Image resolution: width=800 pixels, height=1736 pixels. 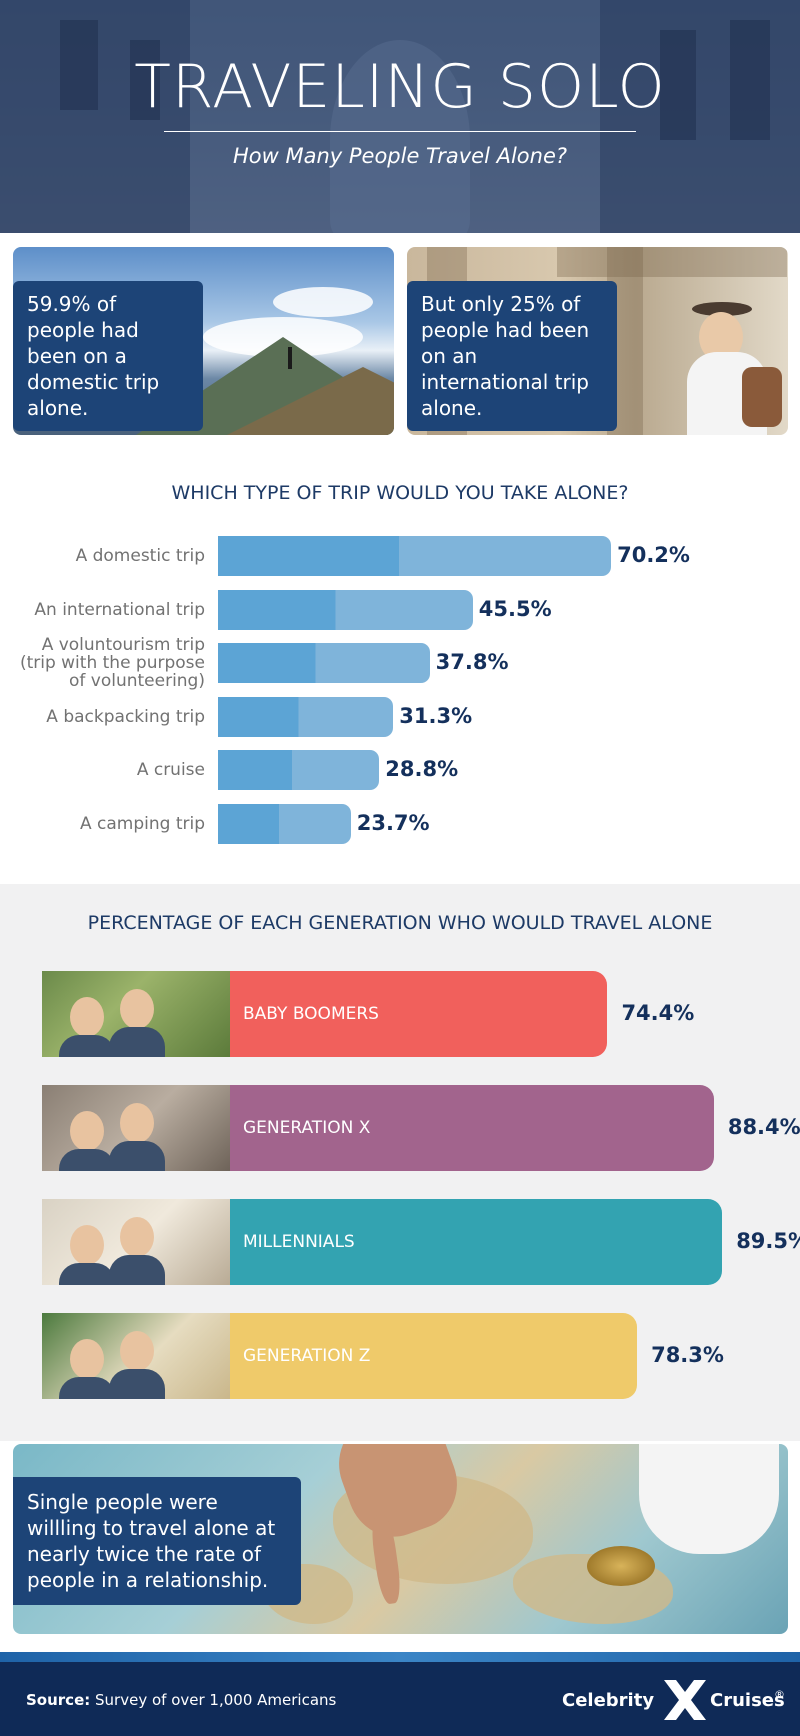 What do you see at coordinates (687, 1355) in the screenshot?
I see `generation-value-label: 78.3%` at bounding box center [687, 1355].